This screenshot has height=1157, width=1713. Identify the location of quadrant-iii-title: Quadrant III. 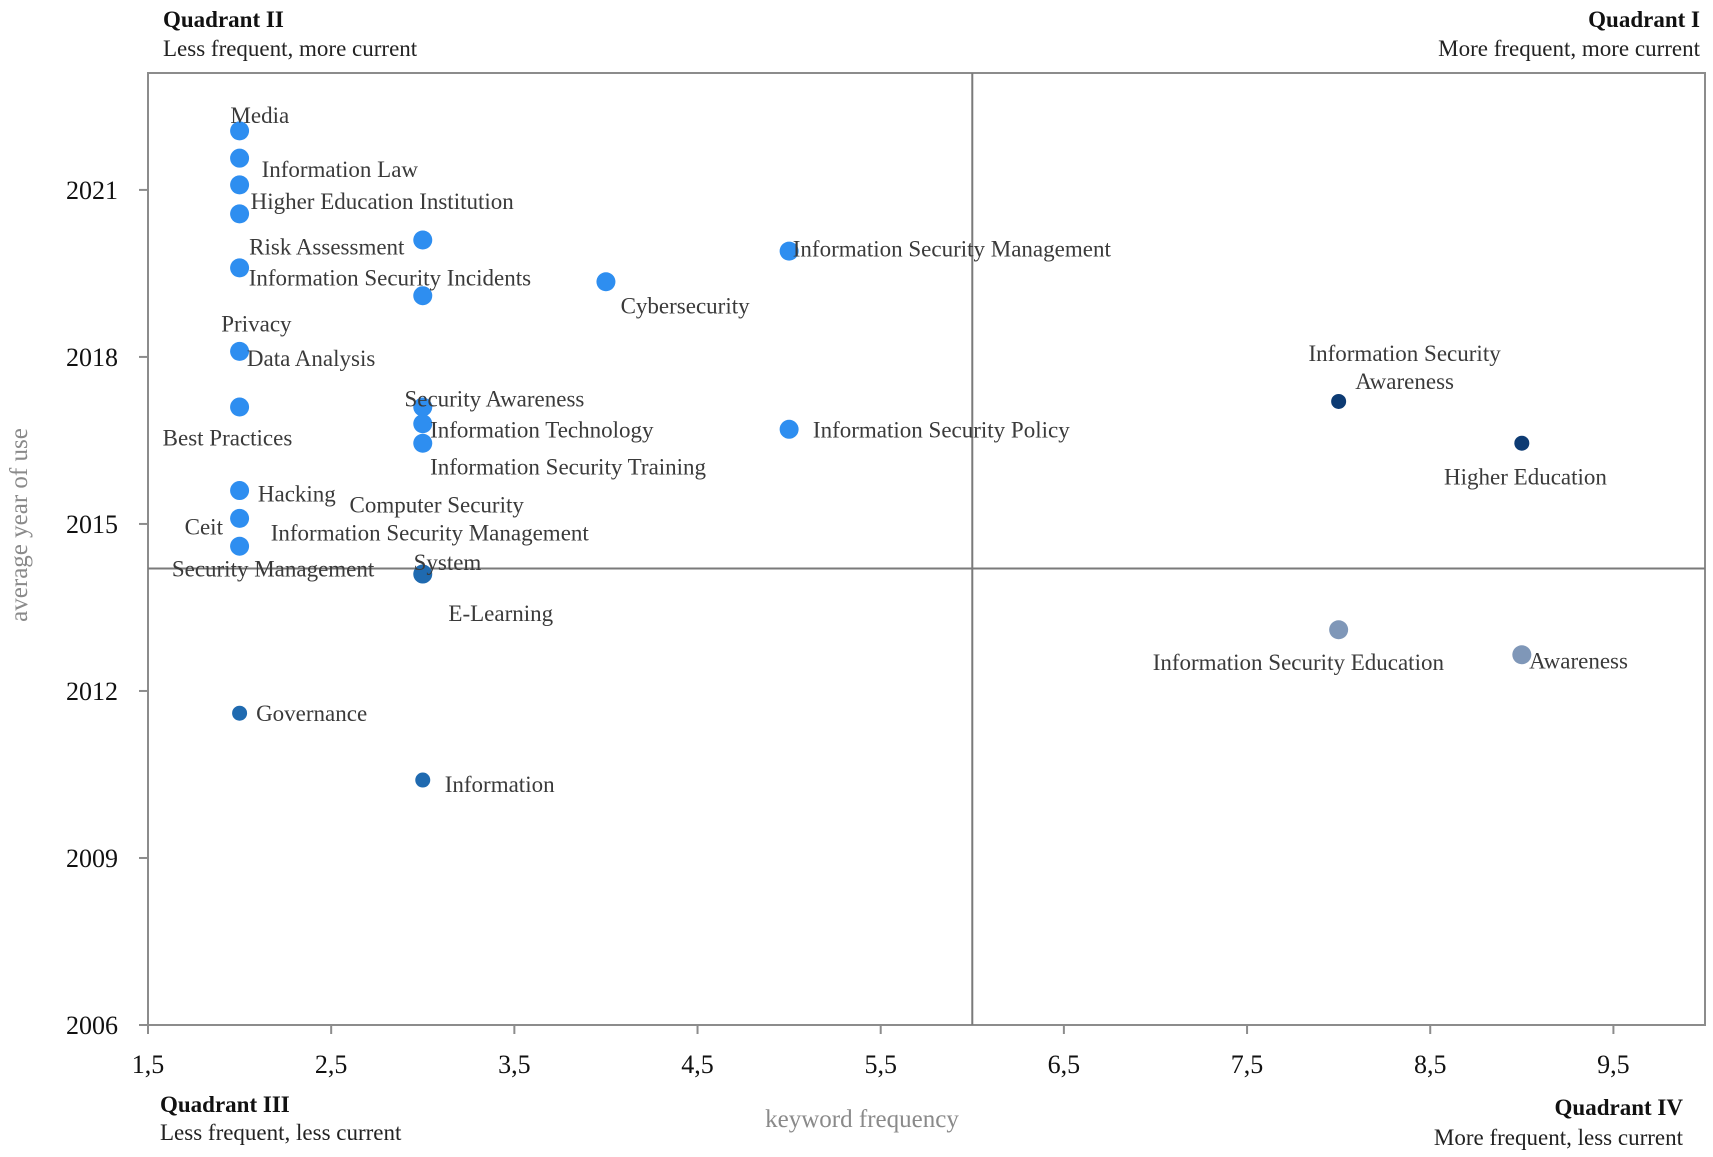
(225, 1104).